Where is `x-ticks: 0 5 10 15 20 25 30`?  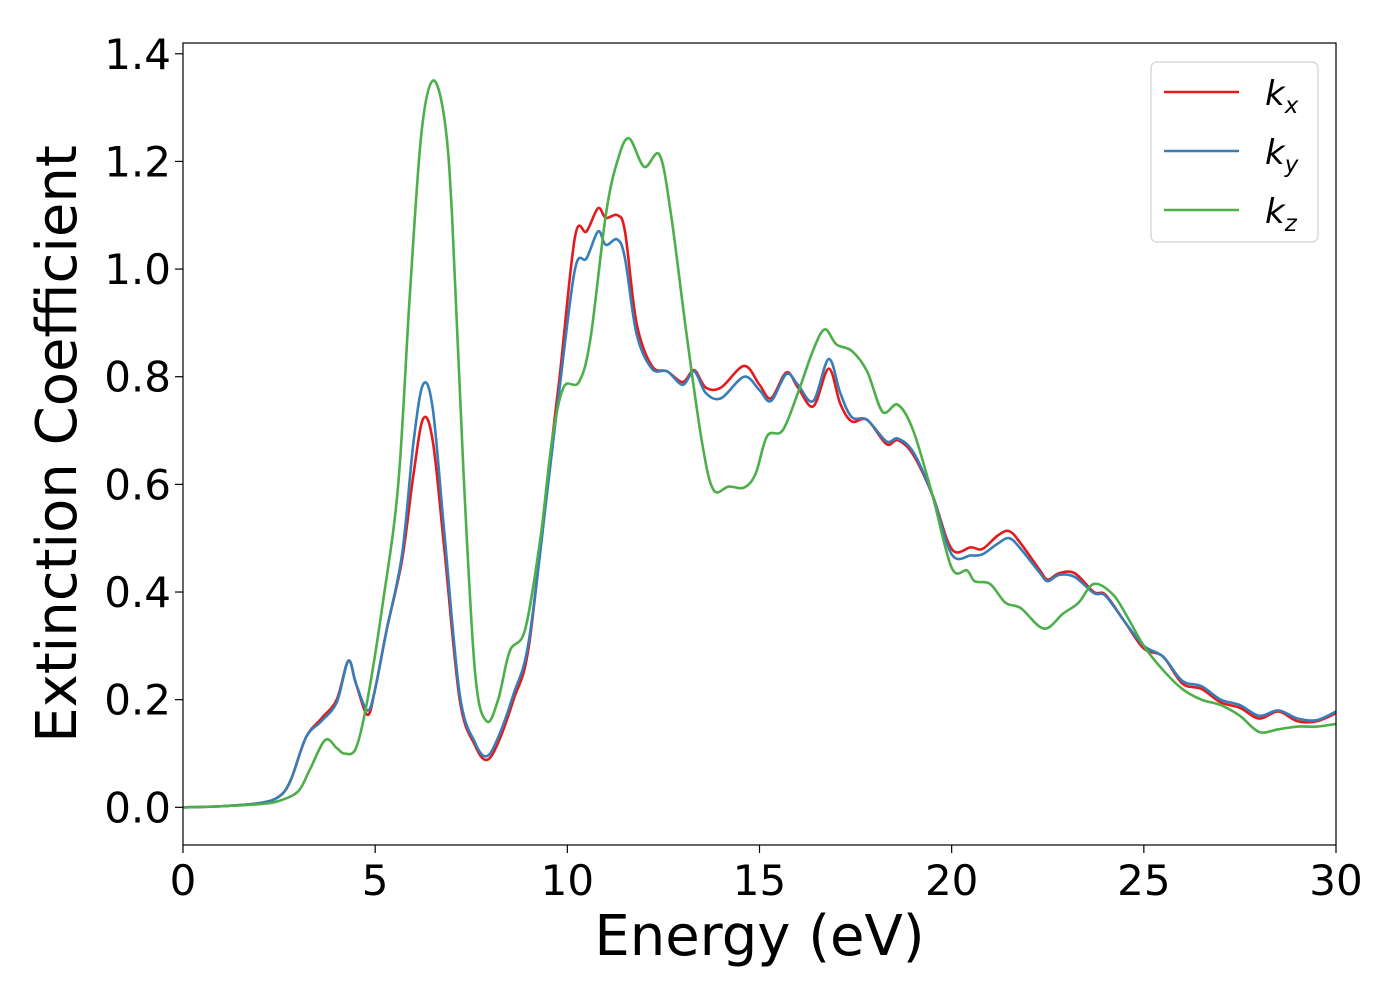
x-ticks: 0 5 10 15 20 25 30 is located at coordinates (766, 875).